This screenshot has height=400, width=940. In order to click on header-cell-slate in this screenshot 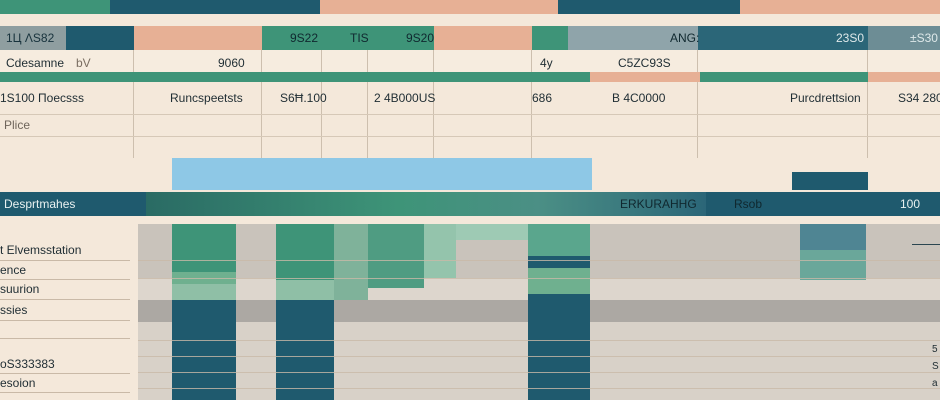, I will do `click(633, 38)`.